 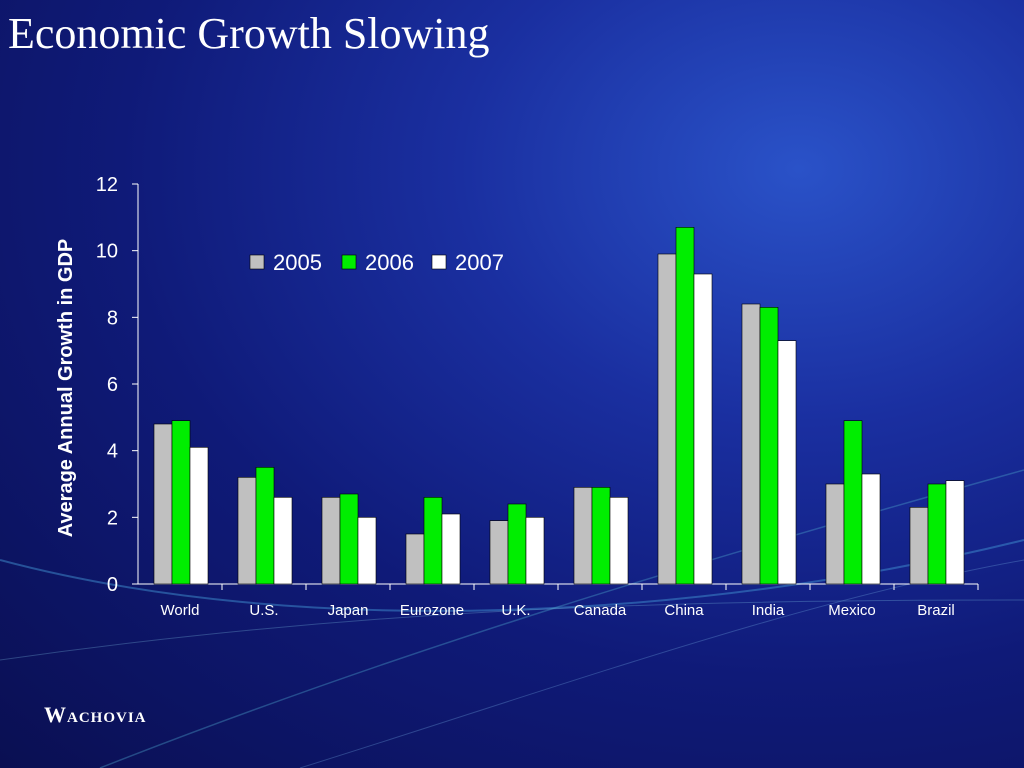 I want to click on x-tick-label: India, so click(x=768, y=610).